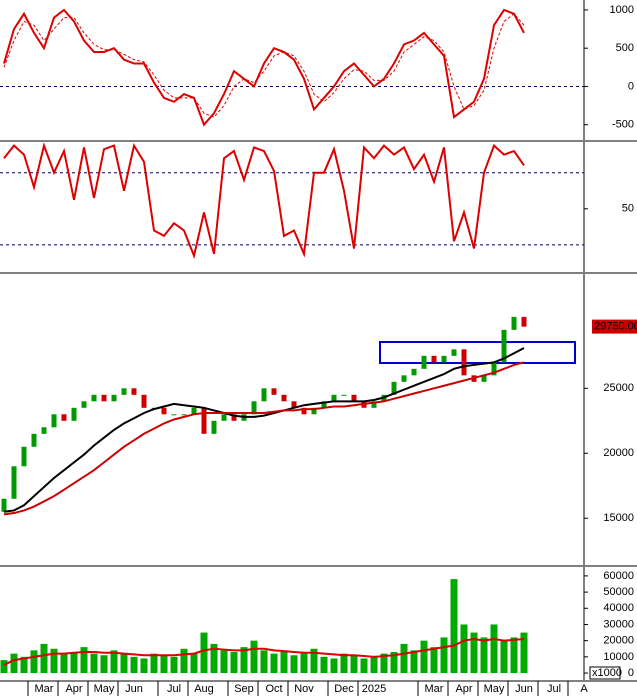 The height and width of the screenshot is (696, 637). What do you see at coordinates (614, 326) in the screenshot?
I see `last-price-box` at bounding box center [614, 326].